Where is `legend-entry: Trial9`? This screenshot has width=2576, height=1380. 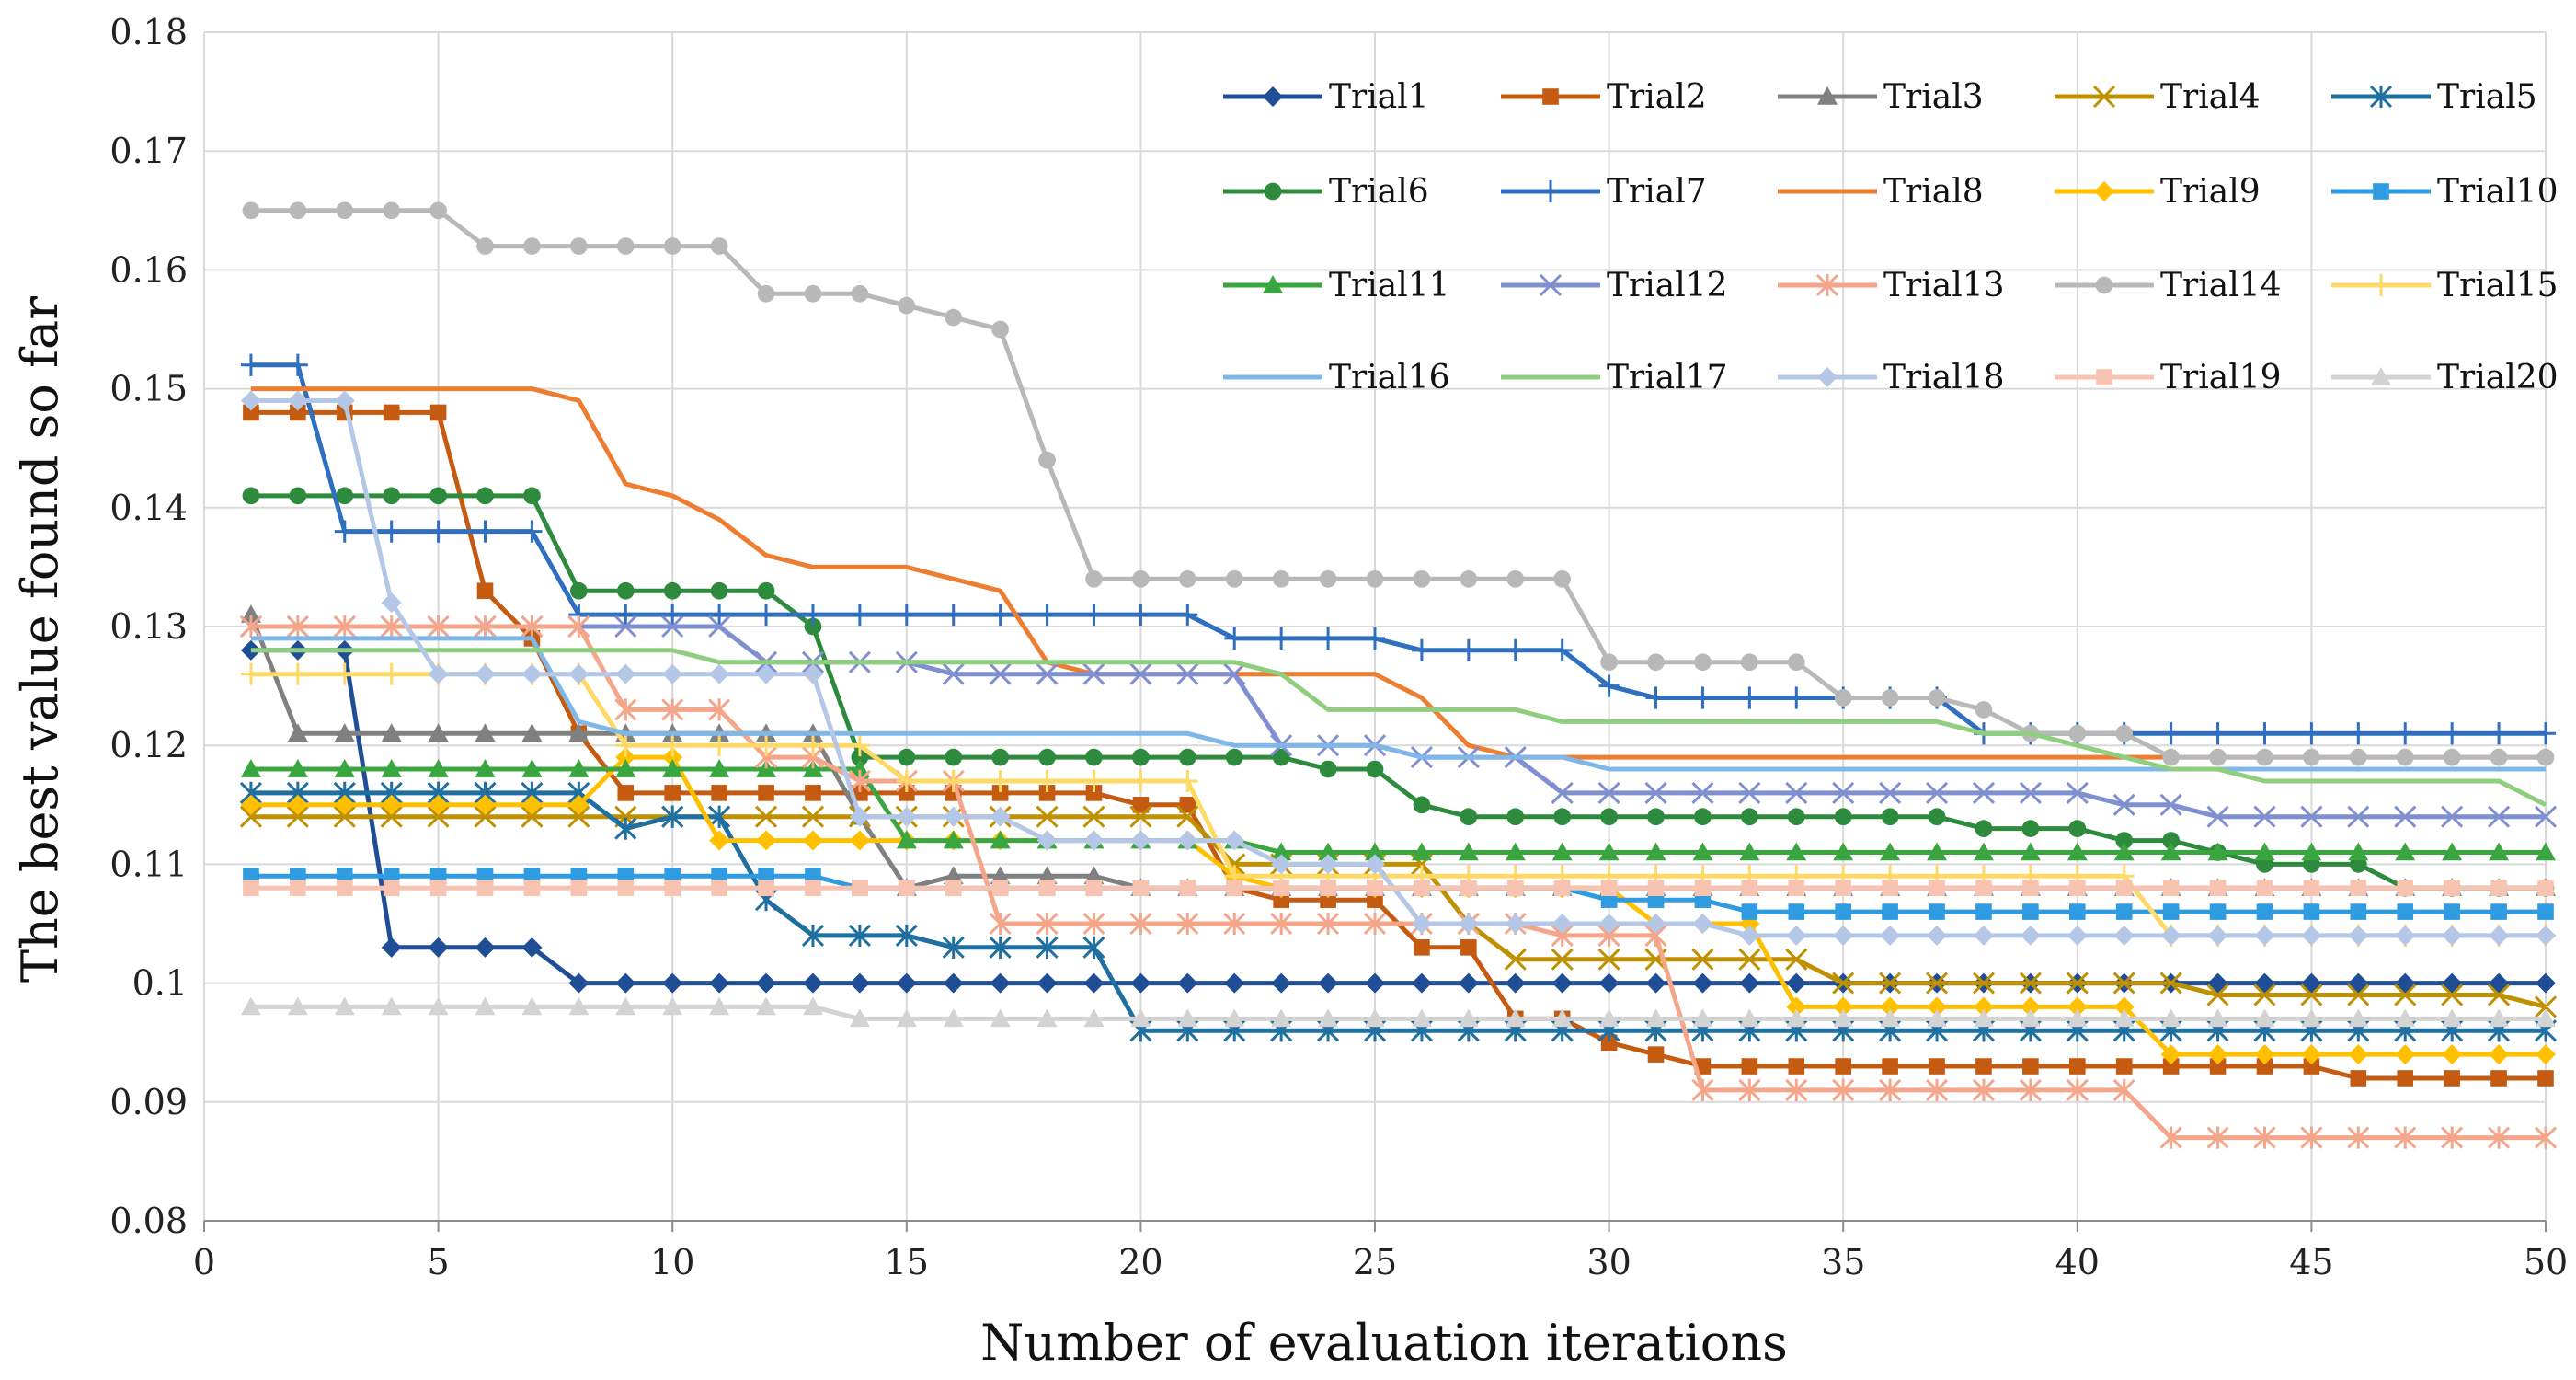
legend-entry: Trial9 is located at coordinates (2158, 192).